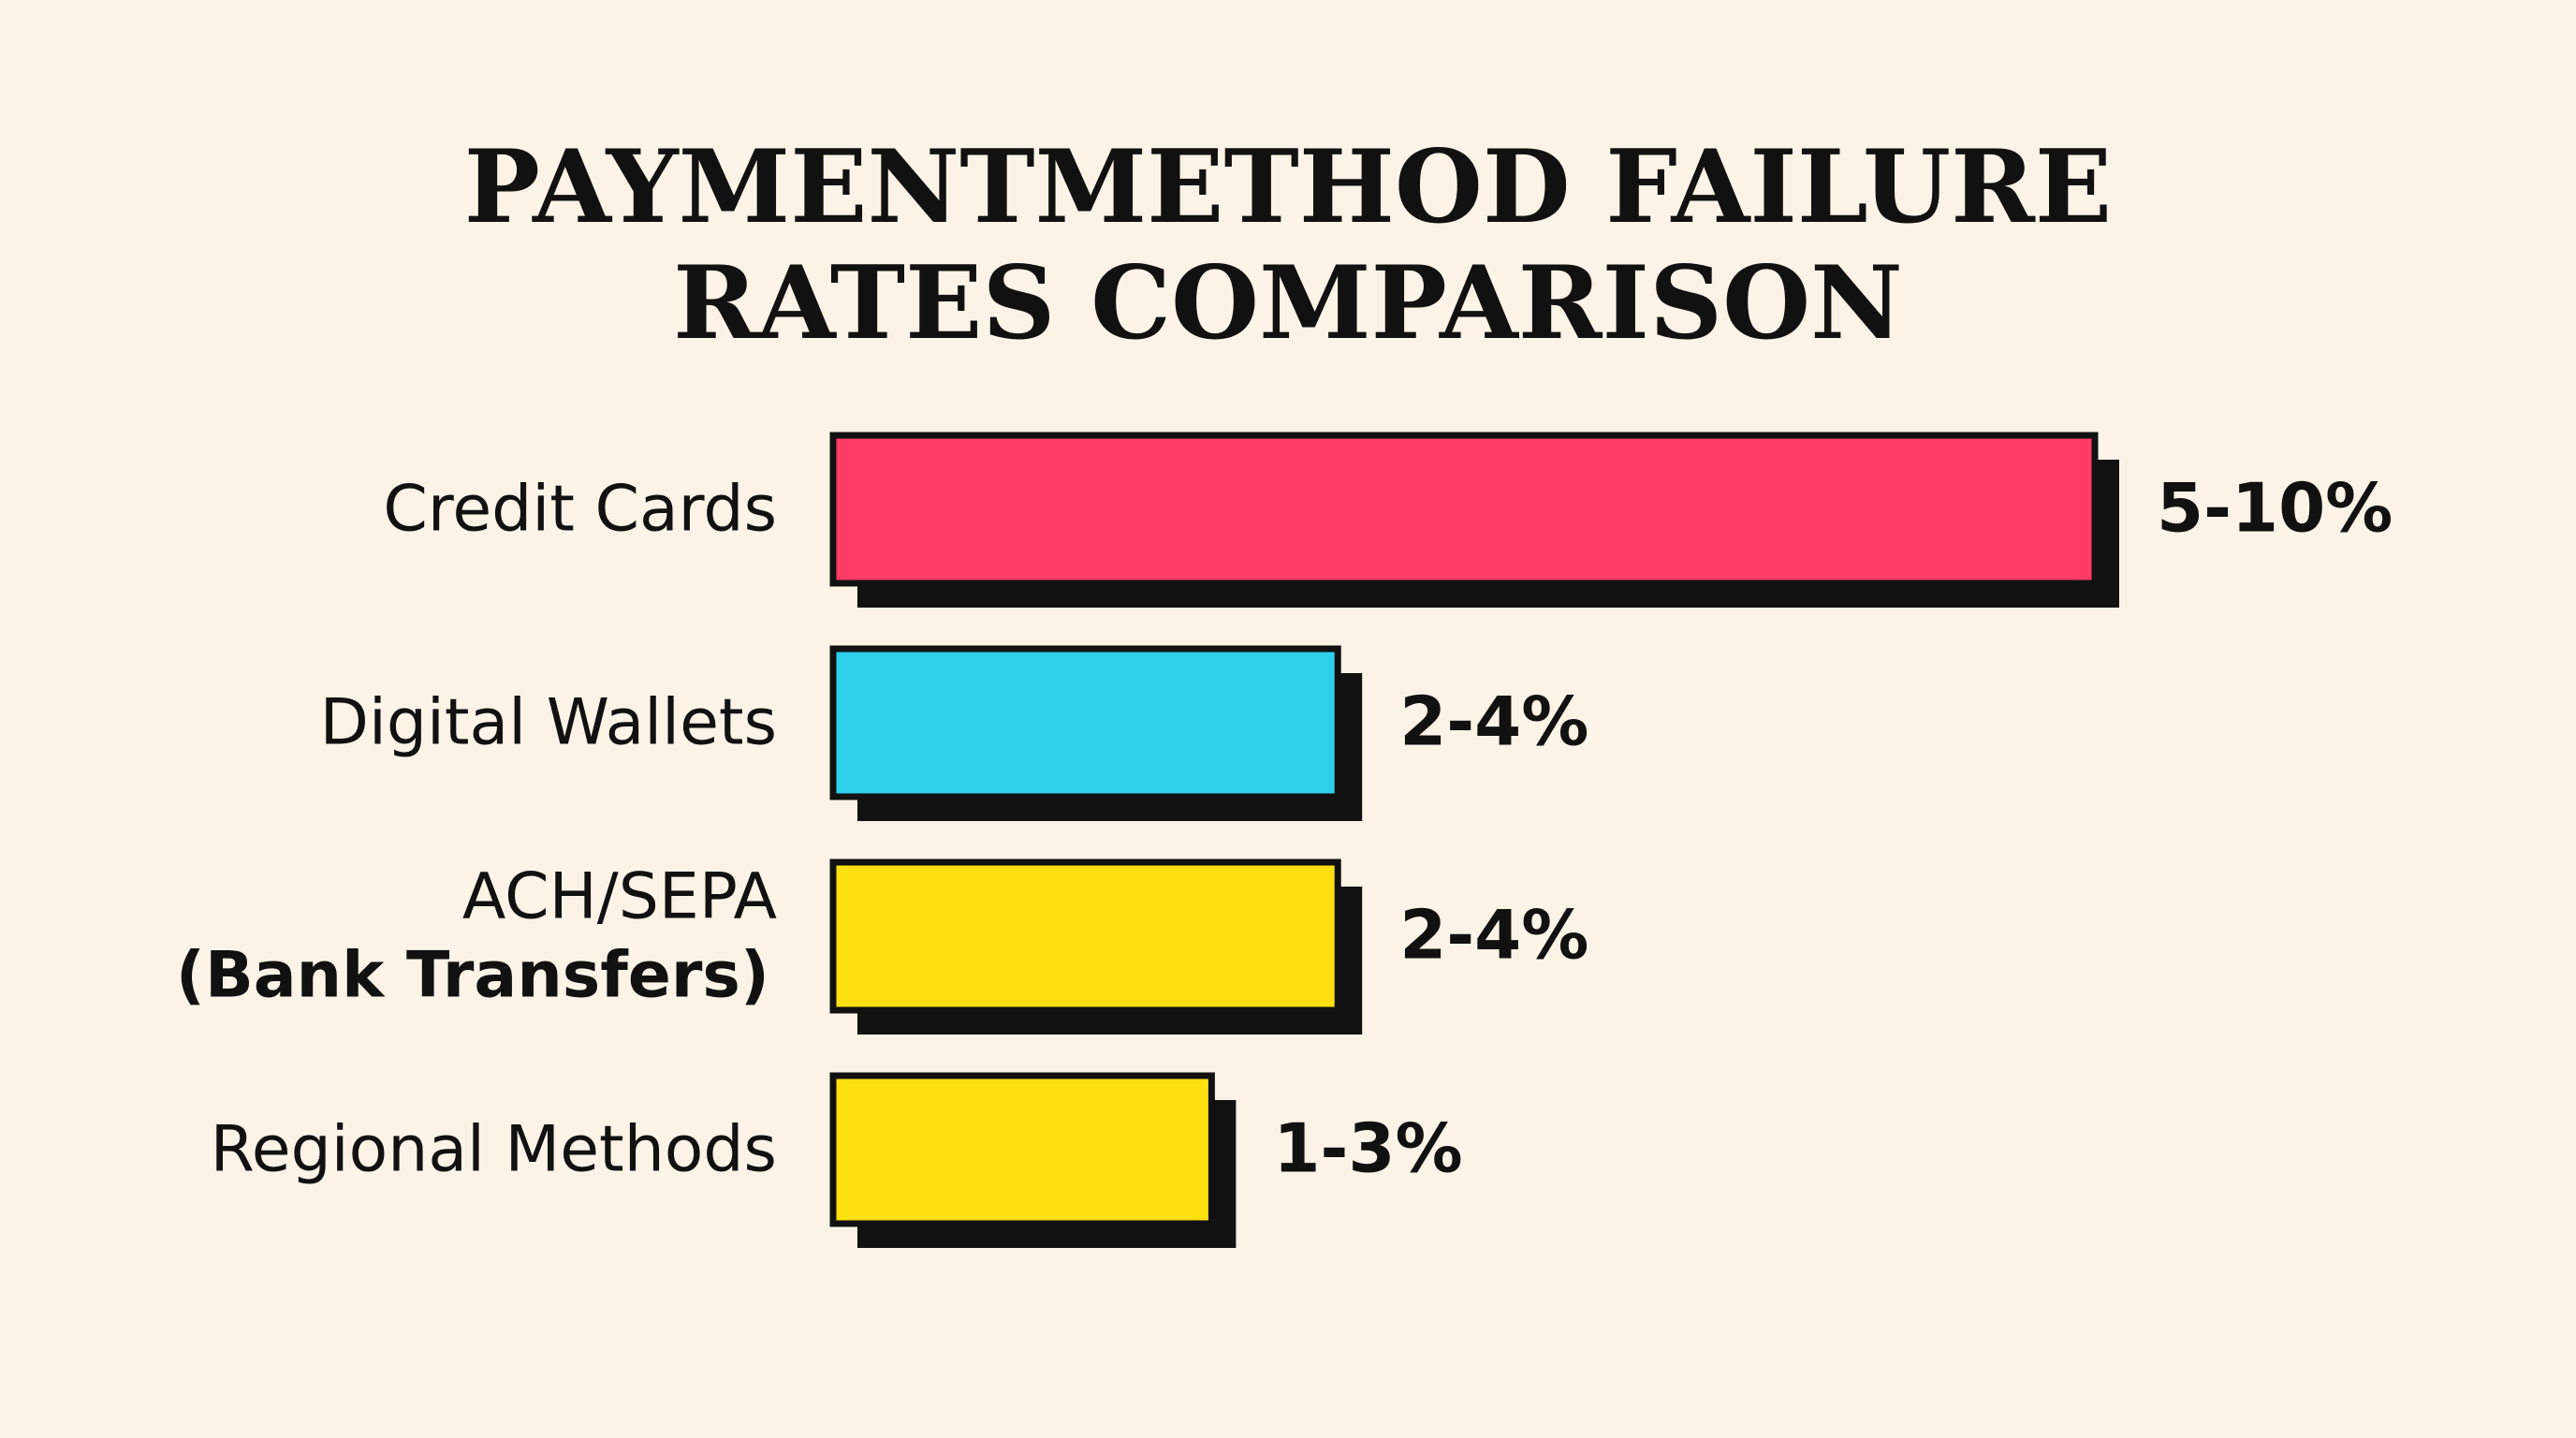 This screenshot has height=1438, width=2576. Describe the element at coordinates (1288, 187) in the screenshot. I see `title-line: PAYMENTMETHOD FAILURE` at that location.